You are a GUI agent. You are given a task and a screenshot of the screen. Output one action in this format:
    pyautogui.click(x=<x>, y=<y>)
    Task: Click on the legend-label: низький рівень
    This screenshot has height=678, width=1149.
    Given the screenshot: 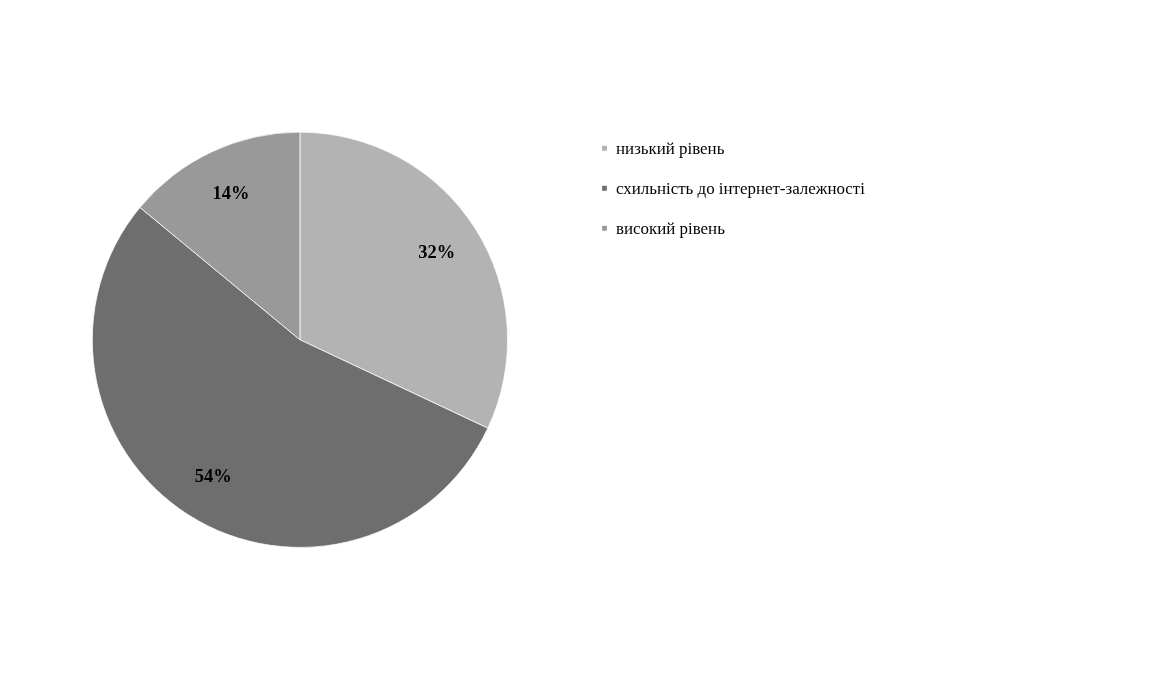 What is the action you would take?
    pyautogui.click(x=670, y=148)
    